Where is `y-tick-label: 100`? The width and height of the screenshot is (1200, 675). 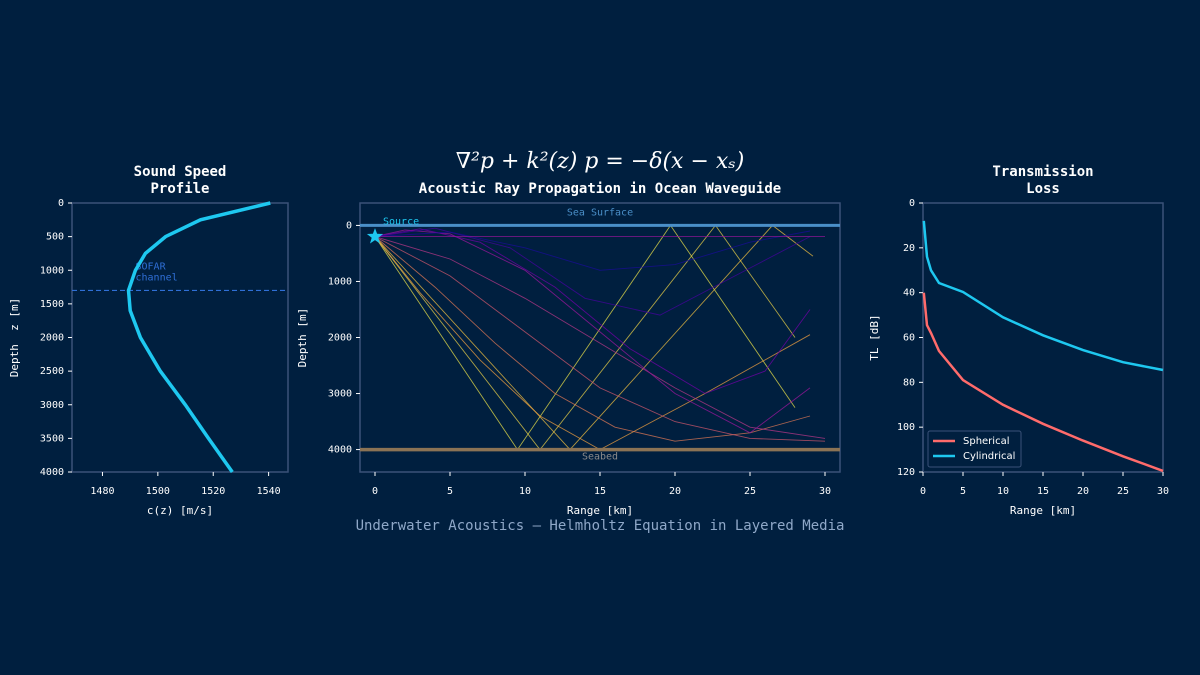
y-tick-label: 100 is located at coordinates (906, 427).